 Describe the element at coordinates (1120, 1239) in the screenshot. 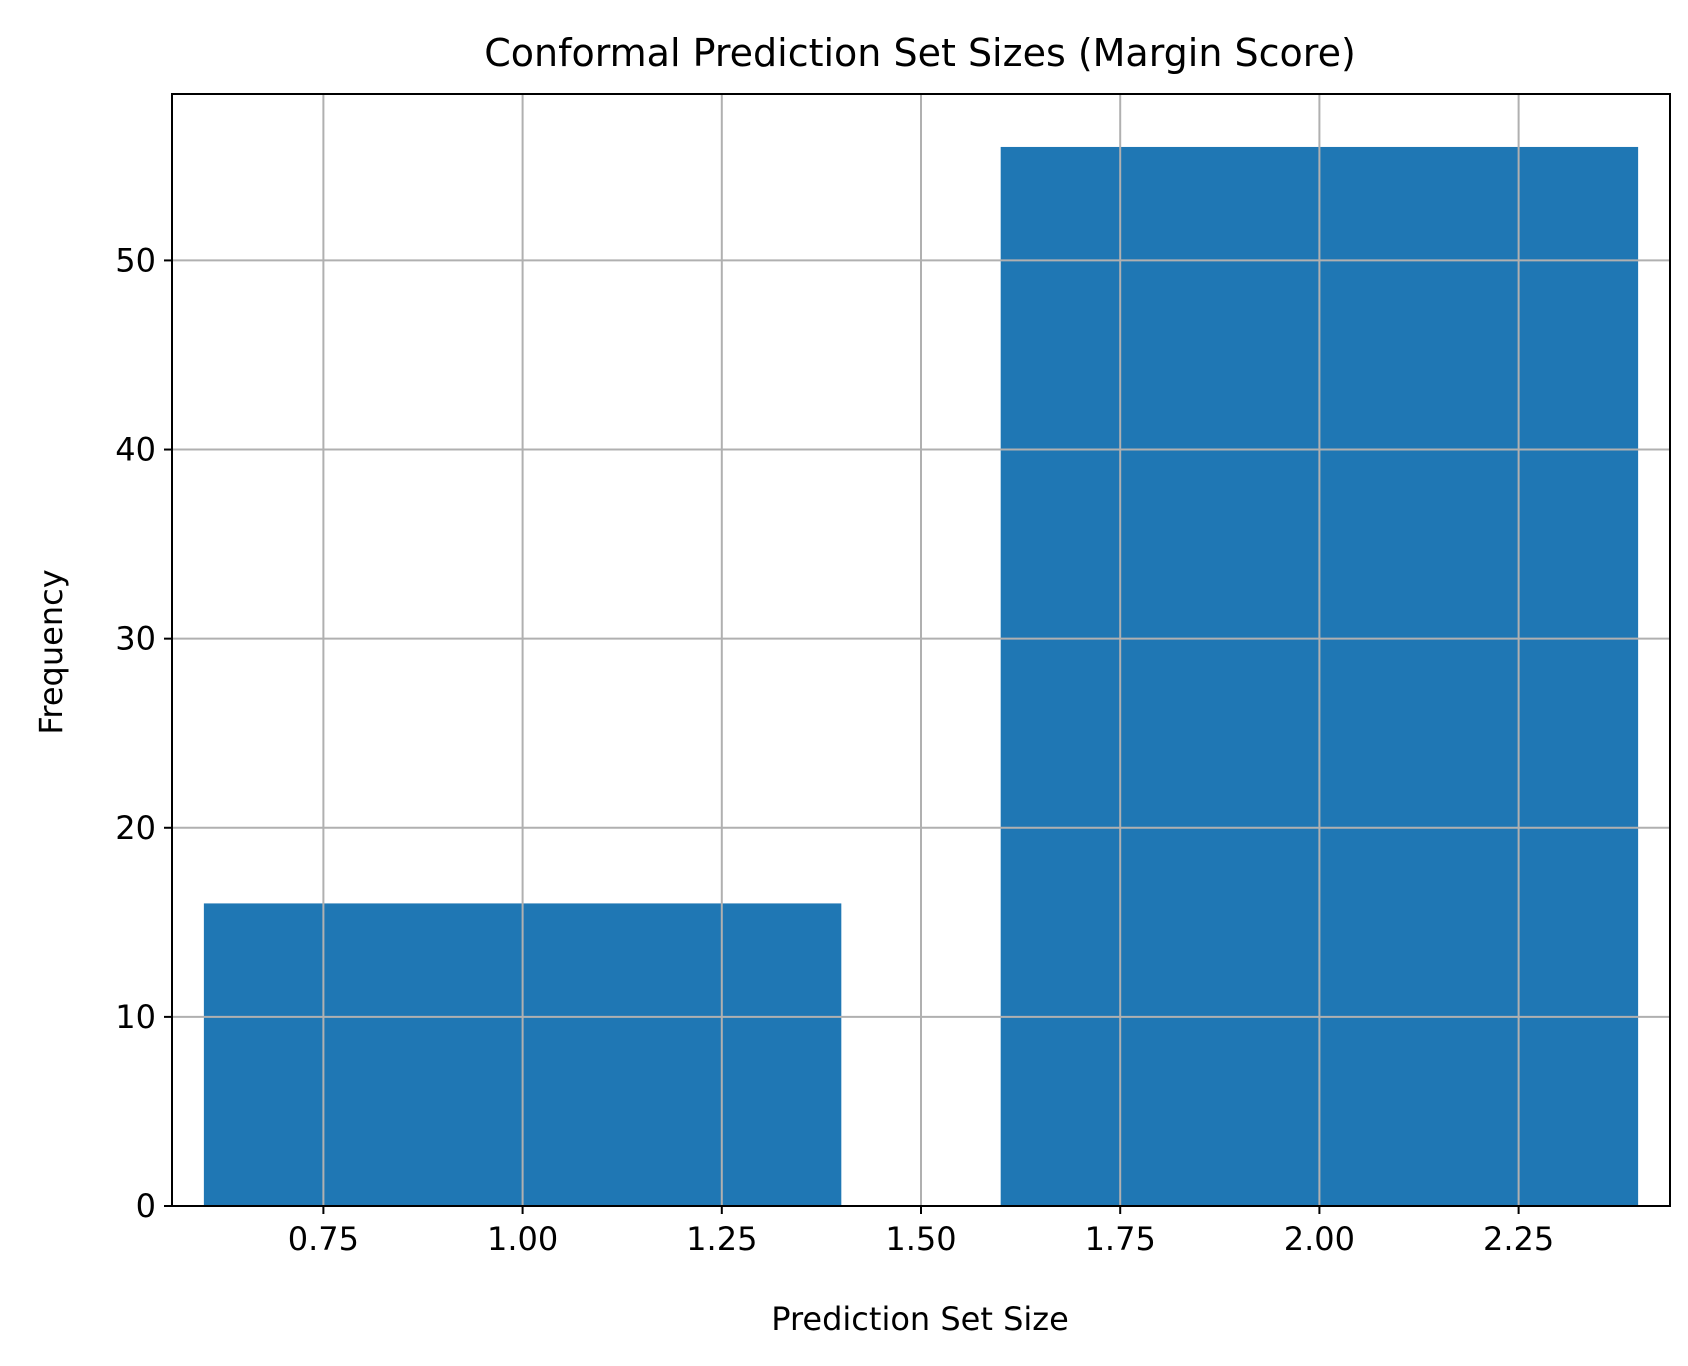

I see `x-tick-label: 1.75` at that location.